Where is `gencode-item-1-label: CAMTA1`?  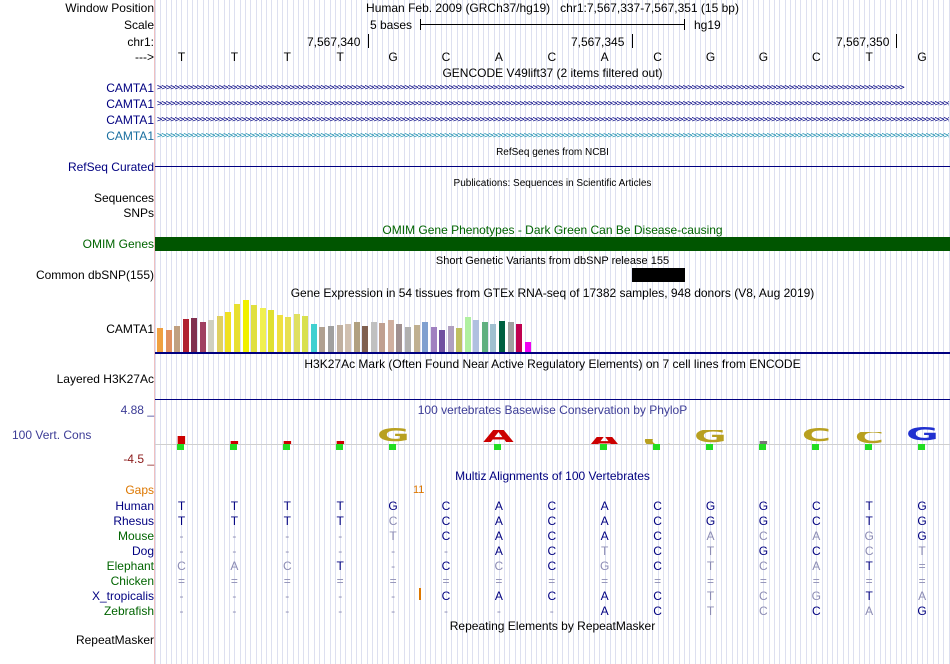 gencode-item-1-label: CAMTA1 is located at coordinates (130, 88).